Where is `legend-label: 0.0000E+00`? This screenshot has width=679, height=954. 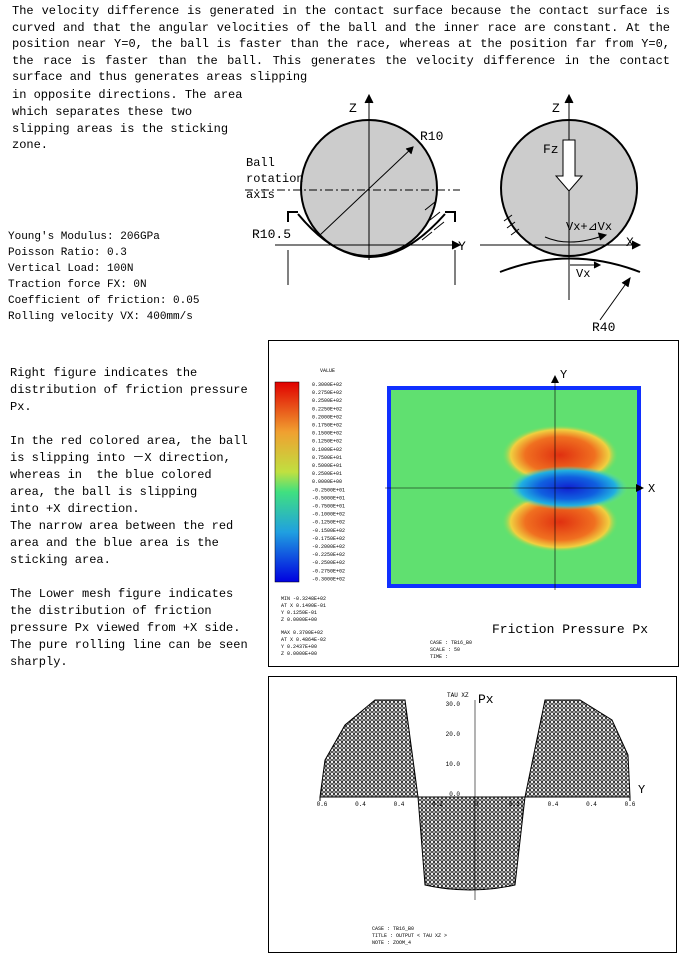
legend-label: 0.0000E+00 is located at coordinates (327, 482).